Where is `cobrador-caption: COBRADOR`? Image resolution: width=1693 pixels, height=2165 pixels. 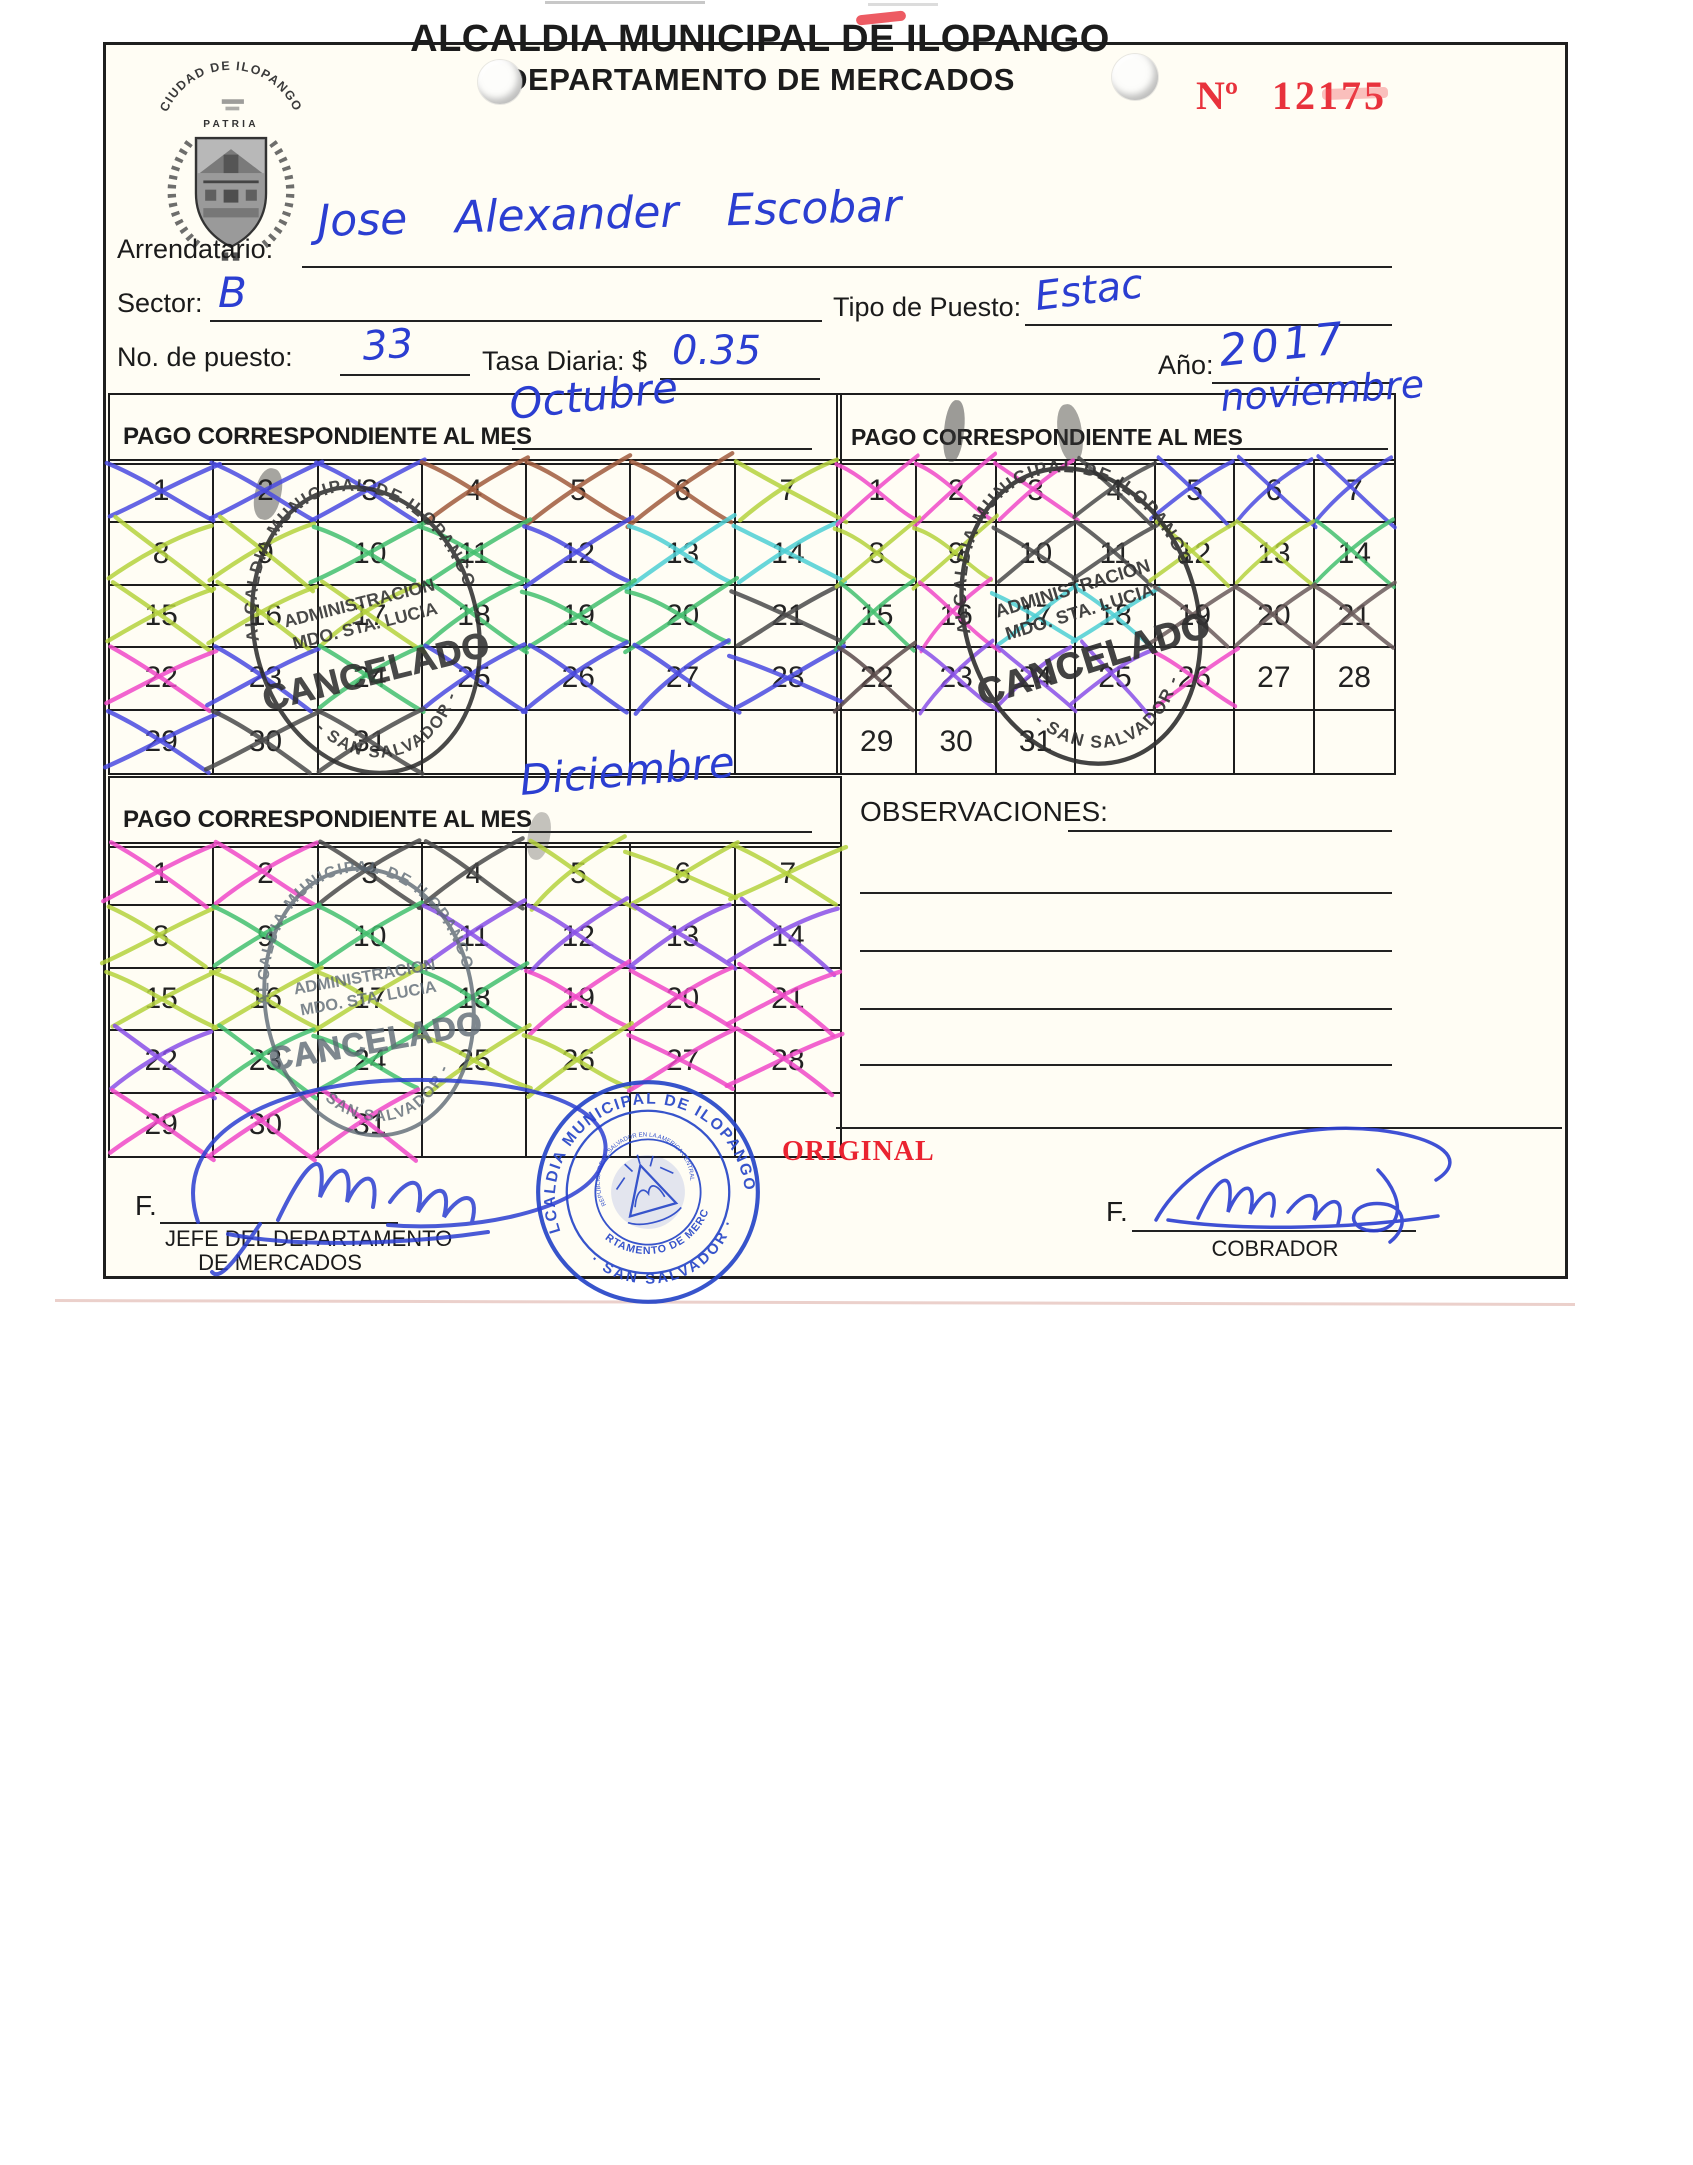 cobrador-caption: COBRADOR is located at coordinates (1275, 1248).